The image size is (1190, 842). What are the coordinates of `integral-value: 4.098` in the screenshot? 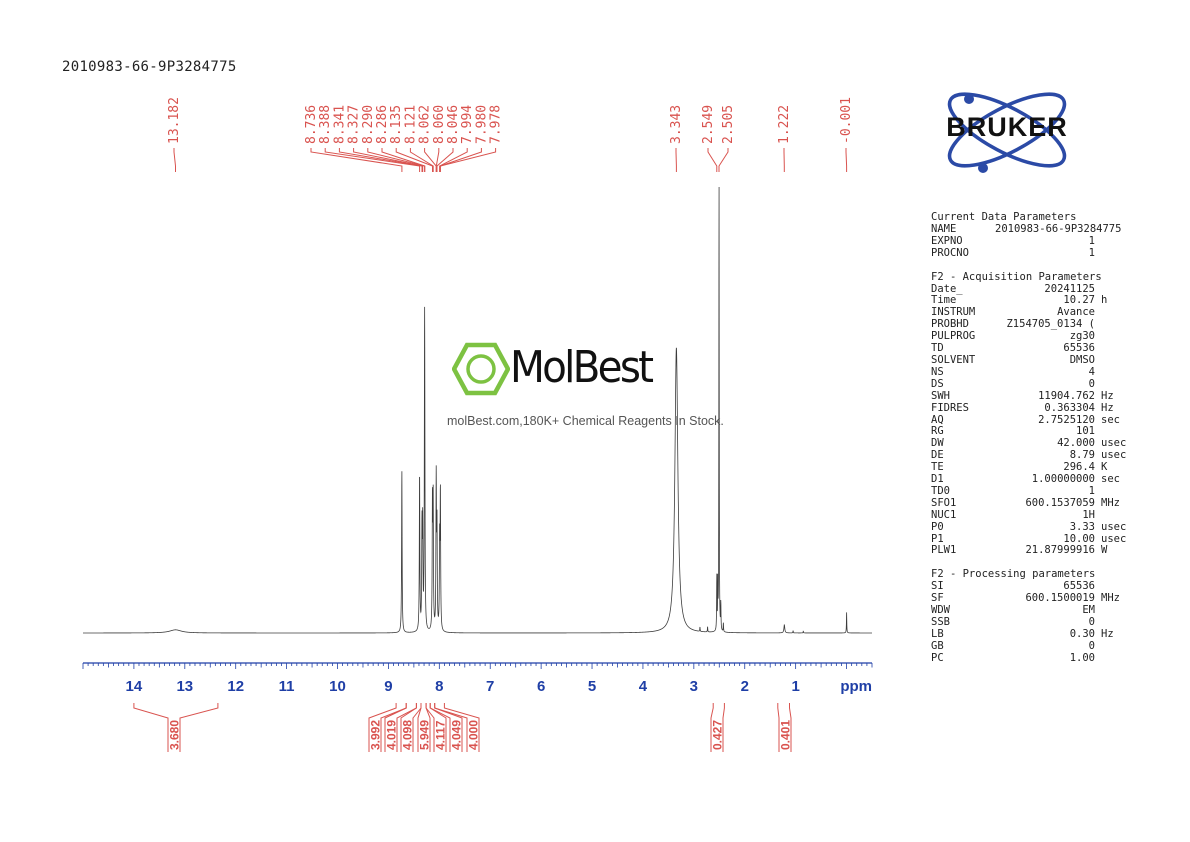 It's located at (408, 735).